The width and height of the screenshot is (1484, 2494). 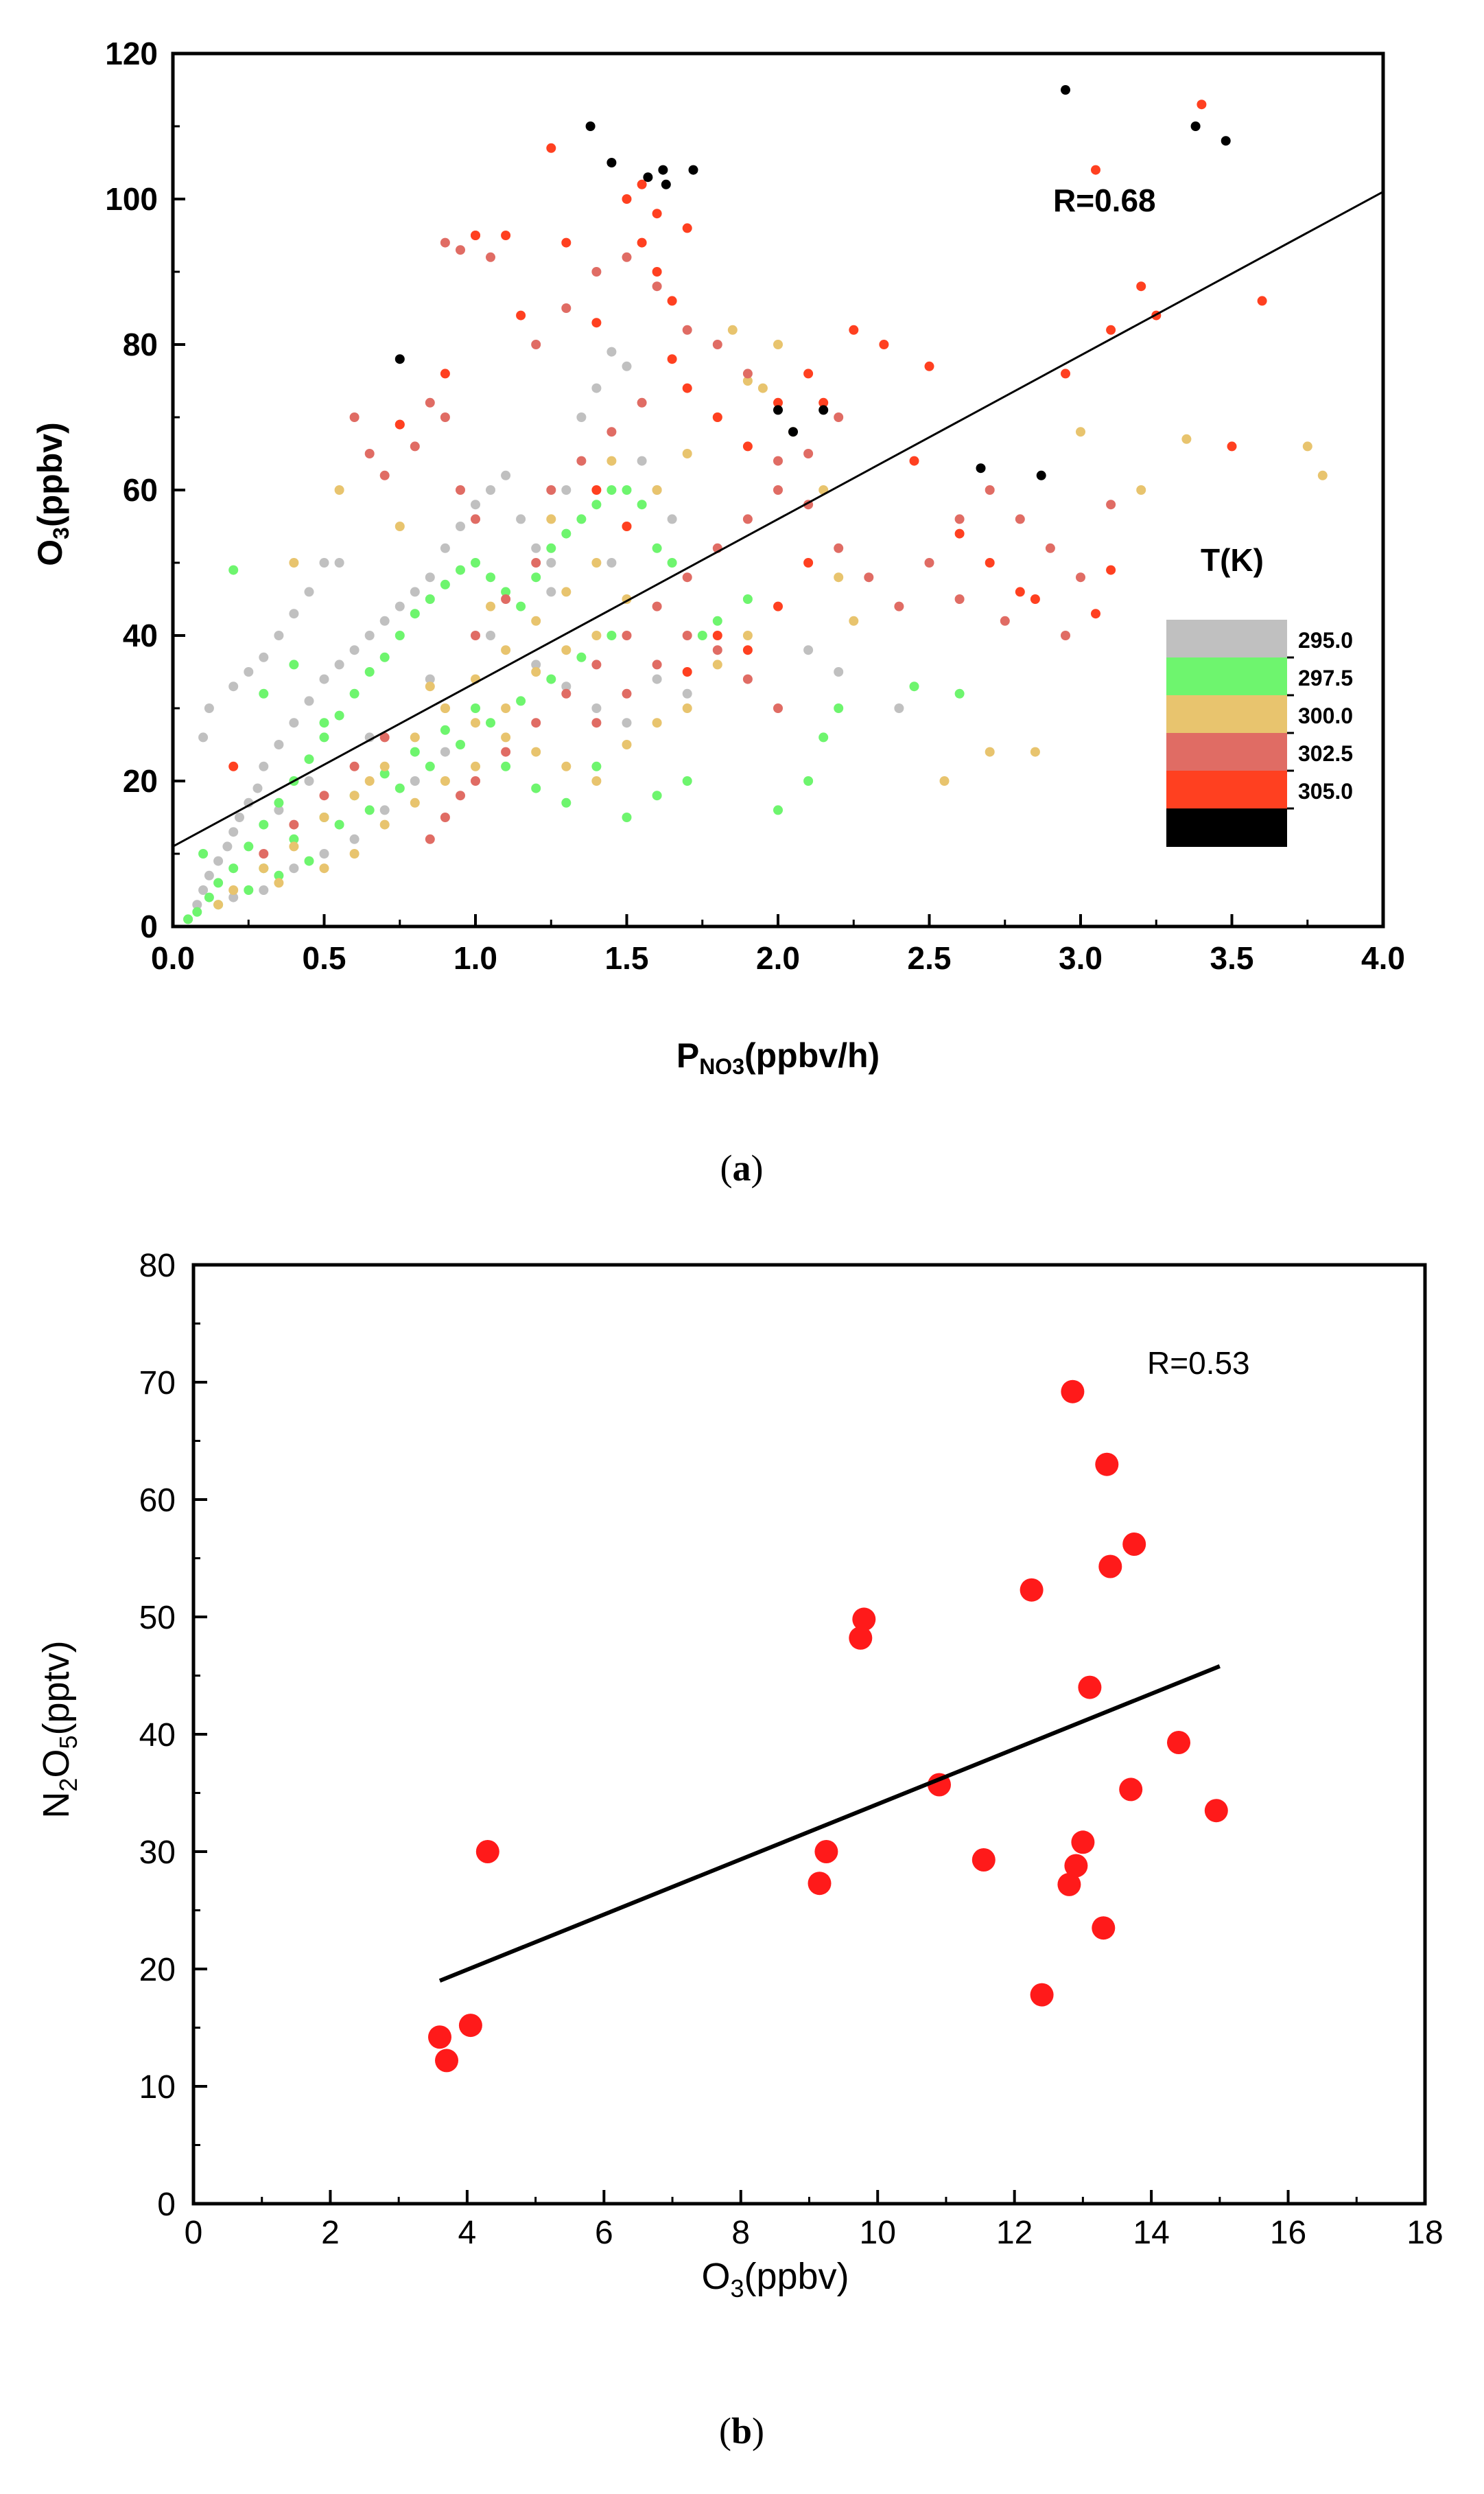 I want to click on chart-b-x-tick-label: 10, so click(x=878, y=2233).